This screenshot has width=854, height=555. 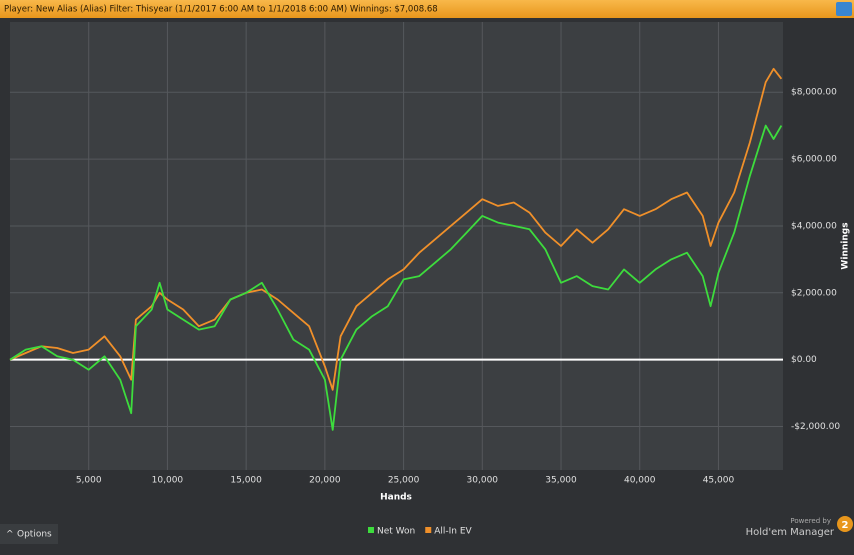 What do you see at coordinates (844, 9) in the screenshot?
I see `close-button` at bounding box center [844, 9].